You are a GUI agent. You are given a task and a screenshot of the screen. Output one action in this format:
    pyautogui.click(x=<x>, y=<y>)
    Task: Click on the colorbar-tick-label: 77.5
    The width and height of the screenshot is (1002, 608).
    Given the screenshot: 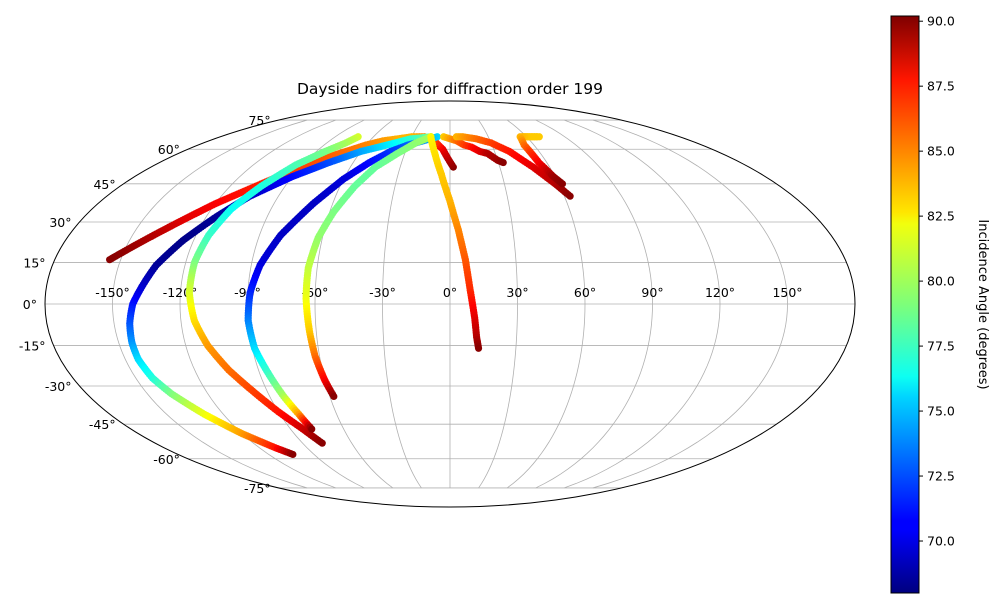 What is the action you would take?
    pyautogui.click(x=941, y=346)
    